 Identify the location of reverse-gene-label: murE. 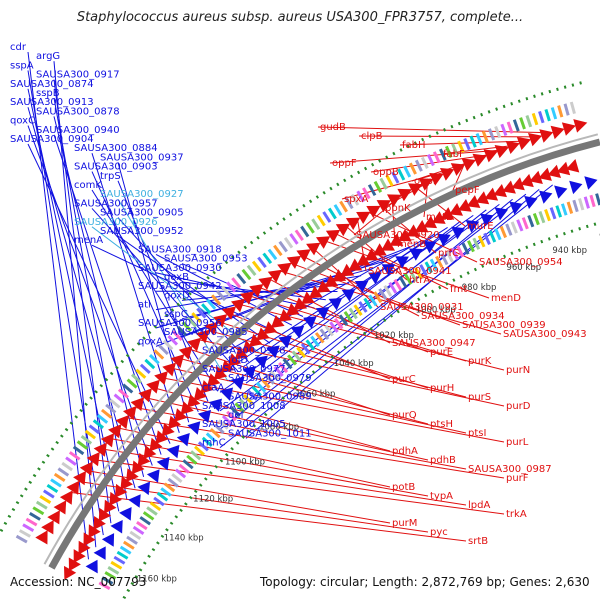
(480, 226).